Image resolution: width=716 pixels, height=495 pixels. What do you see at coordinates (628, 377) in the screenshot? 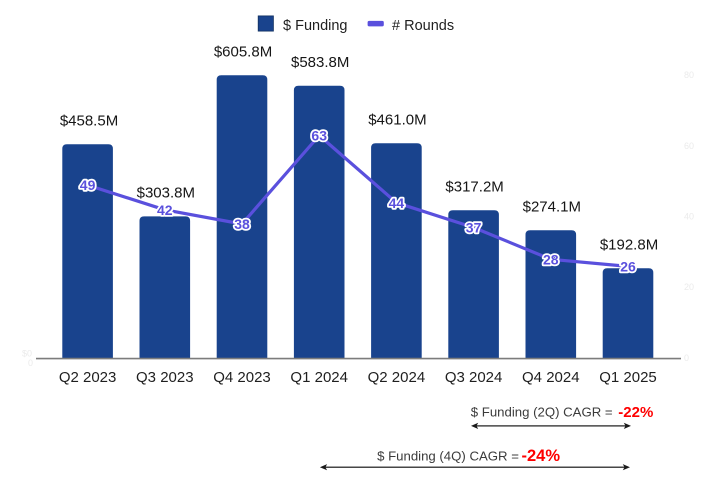
I see `svg-text: Q1 2025` at bounding box center [628, 377].